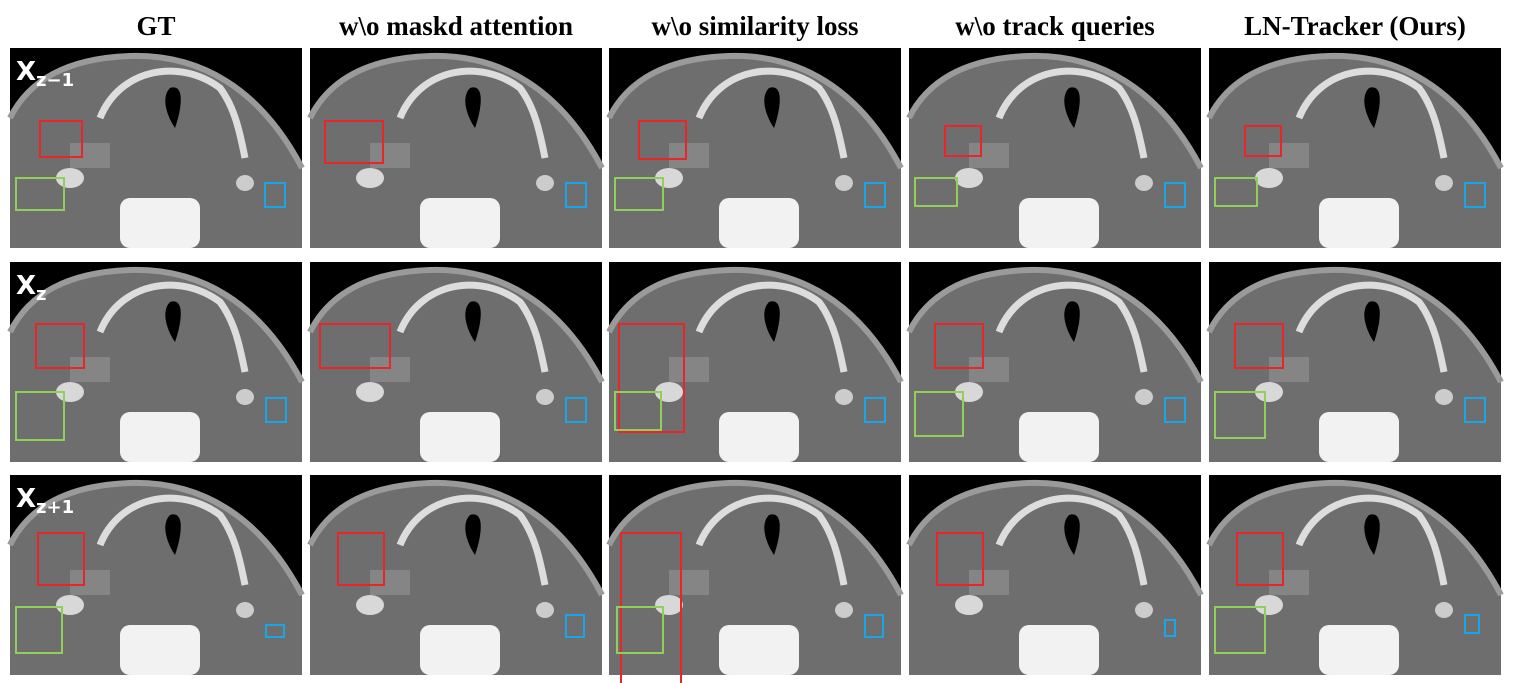 The height and width of the screenshot is (683, 1514). I want to click on row-label-main: X, so click(26, 72).